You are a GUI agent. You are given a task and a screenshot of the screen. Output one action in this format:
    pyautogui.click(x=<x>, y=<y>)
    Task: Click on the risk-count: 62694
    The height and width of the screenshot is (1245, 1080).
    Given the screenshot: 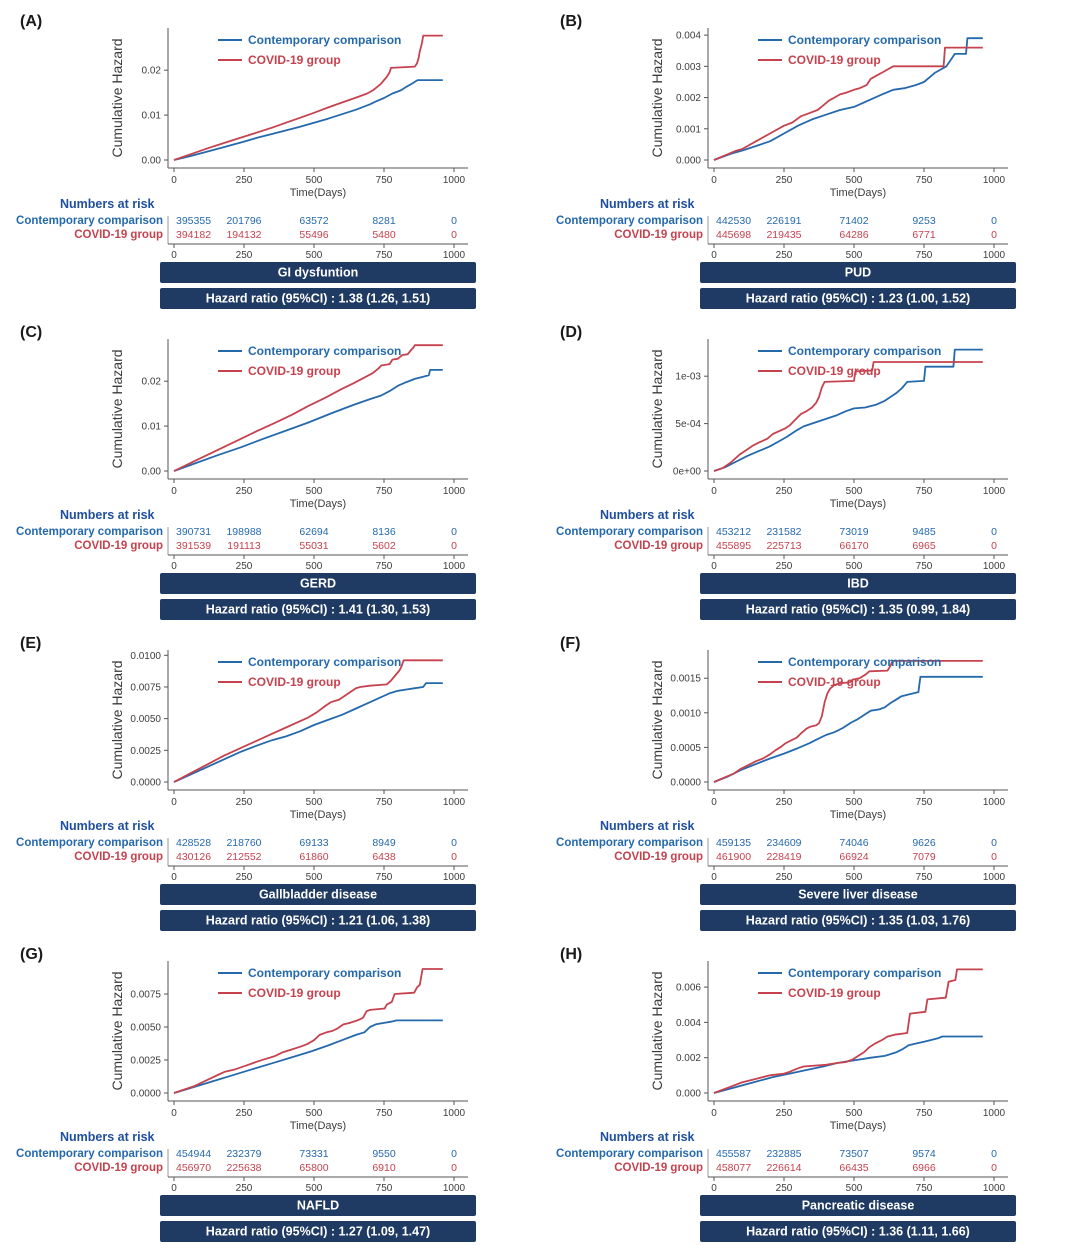 What is the action you would take?
    pyautogui.click(x=313, y=532)
    